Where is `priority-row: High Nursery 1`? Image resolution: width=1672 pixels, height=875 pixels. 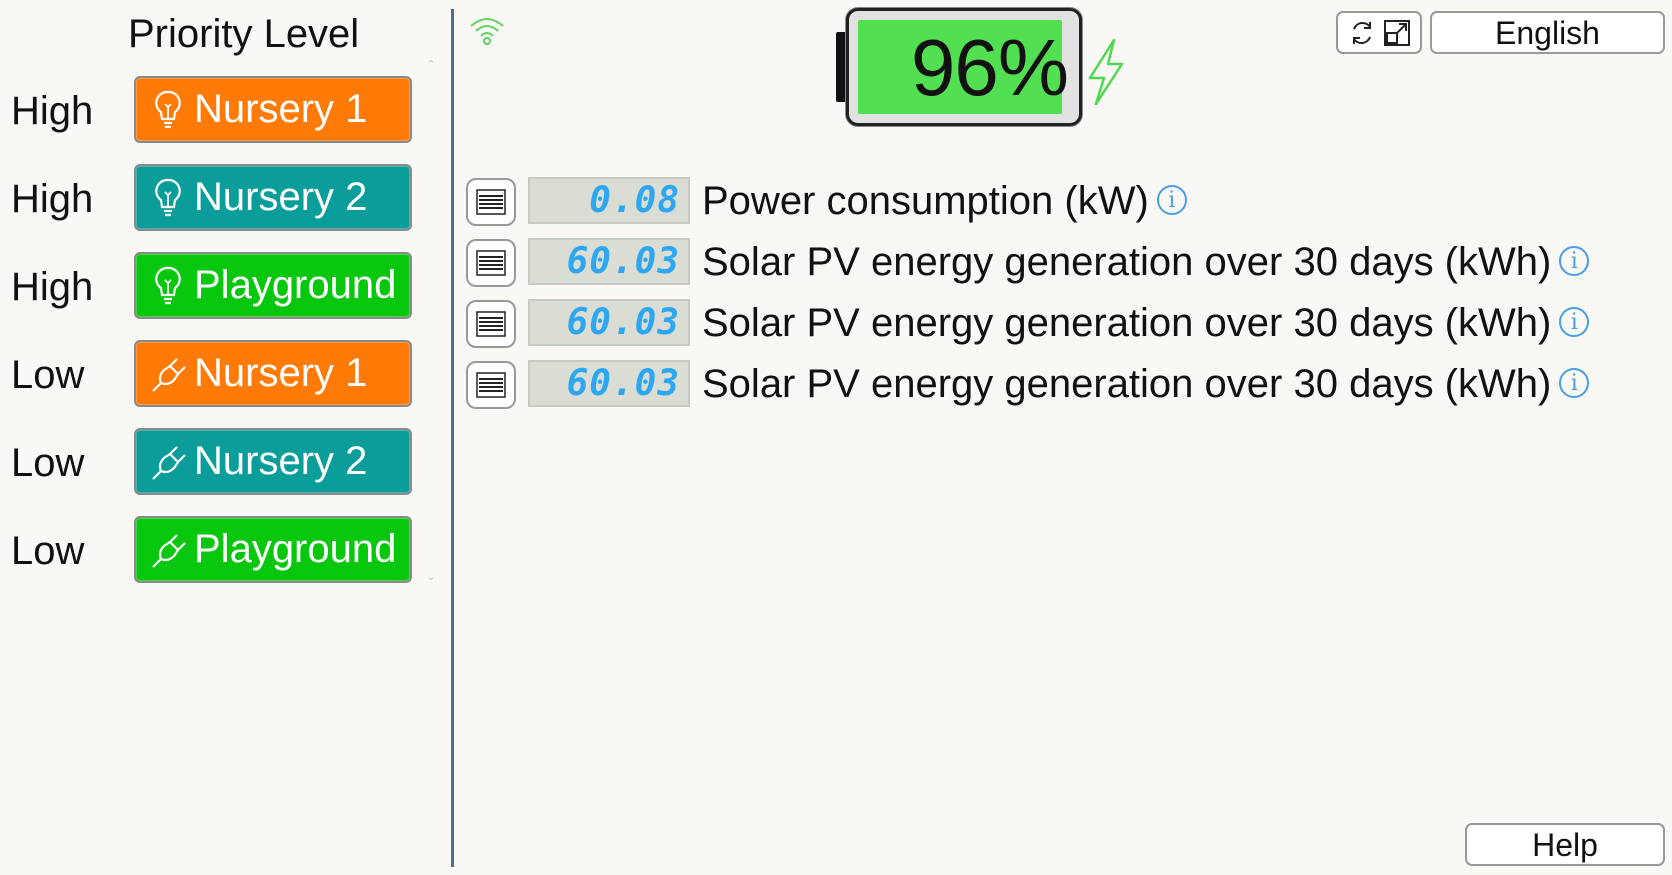
priority-row: High Nursery 1 is located at coordinates (210, 111).